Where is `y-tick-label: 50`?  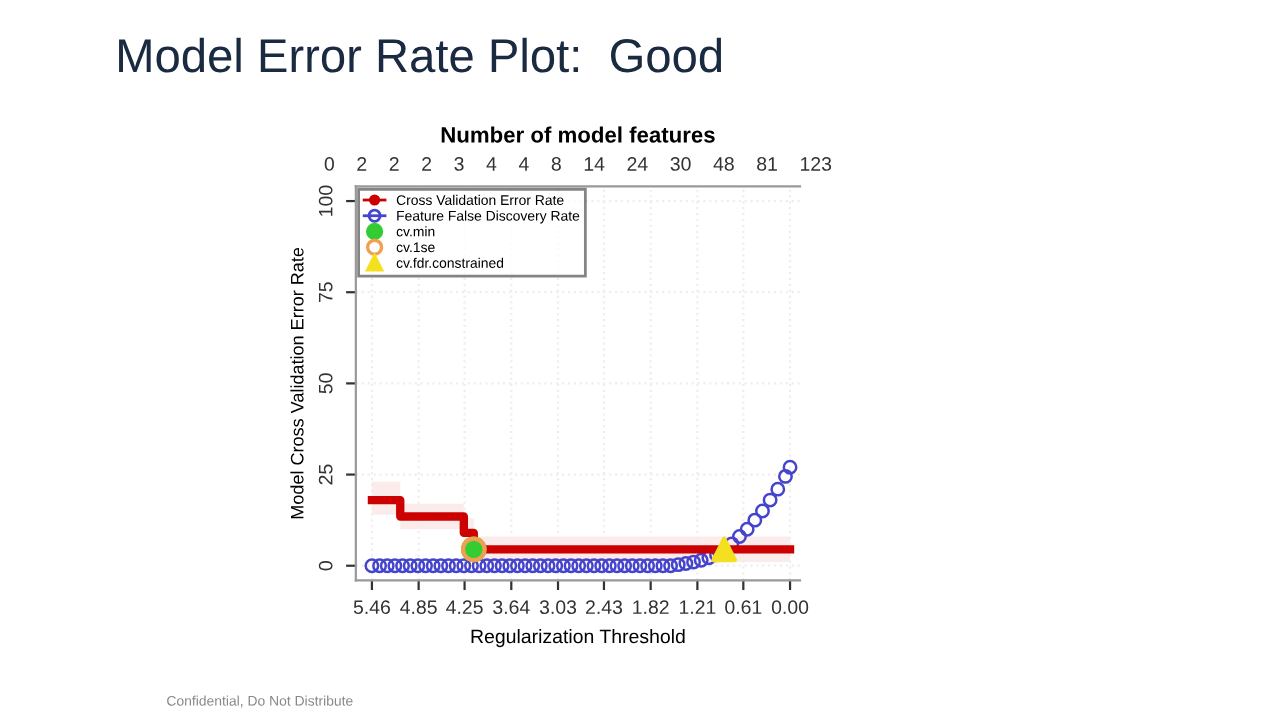
y-tick-label: 50 is located at coordinates (325, 383).